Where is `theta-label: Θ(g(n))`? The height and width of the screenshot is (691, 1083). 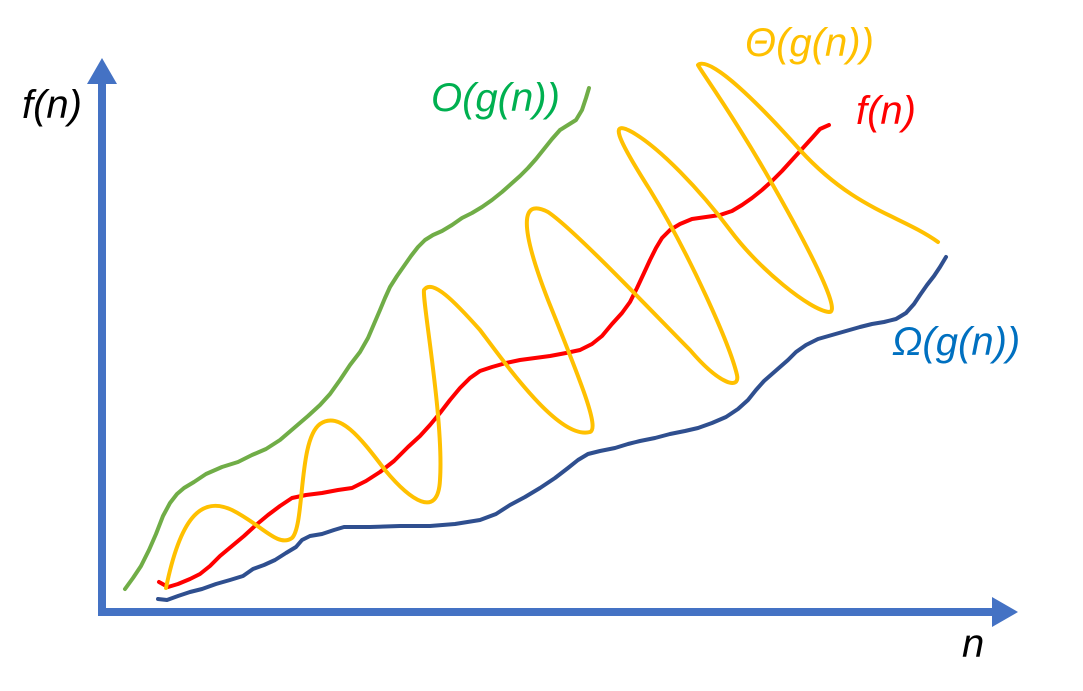
theta-label: Θ(g(n)) is located at coordinates (809, 43).